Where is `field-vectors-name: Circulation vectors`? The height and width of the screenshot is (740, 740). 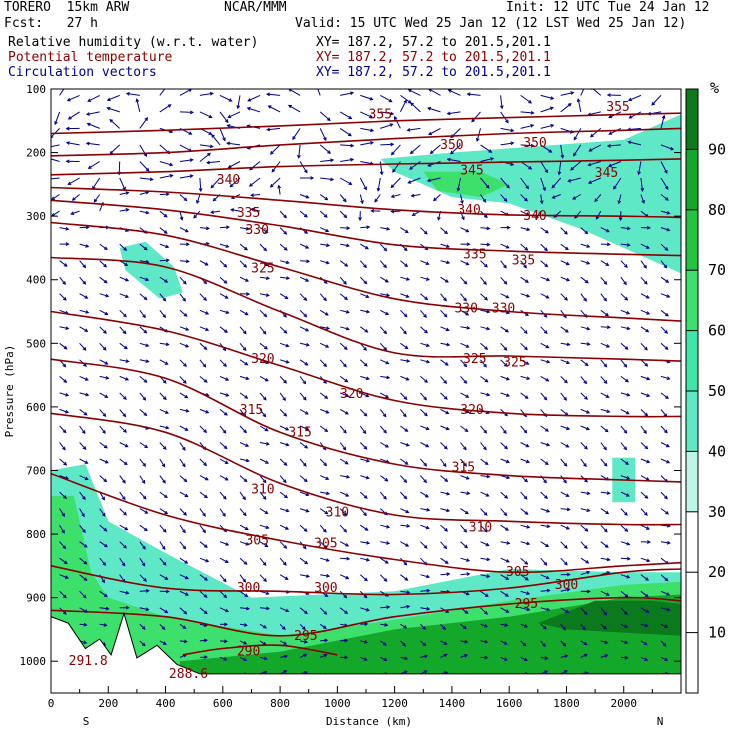 field-vectors-name: Circulation vectors is located at coordinates (82, 72).